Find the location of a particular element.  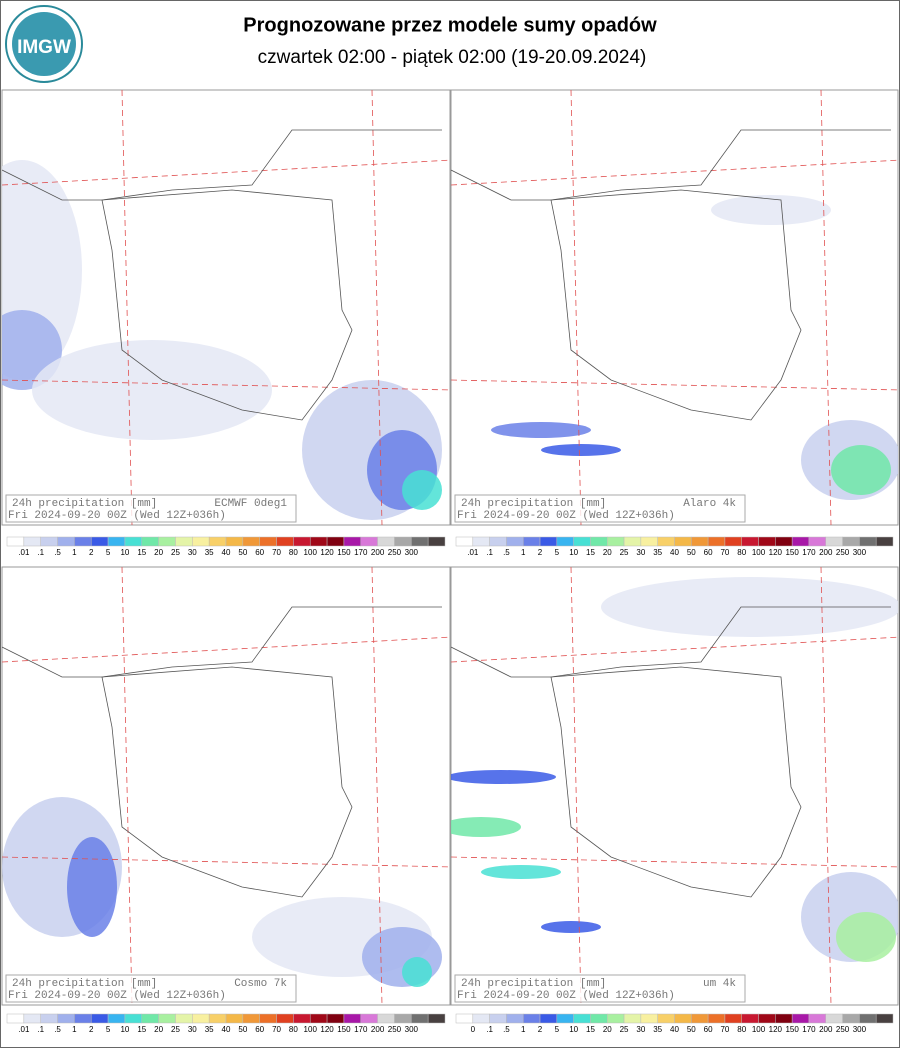

legend-label: 0 is located at coordinates (473, 1029).